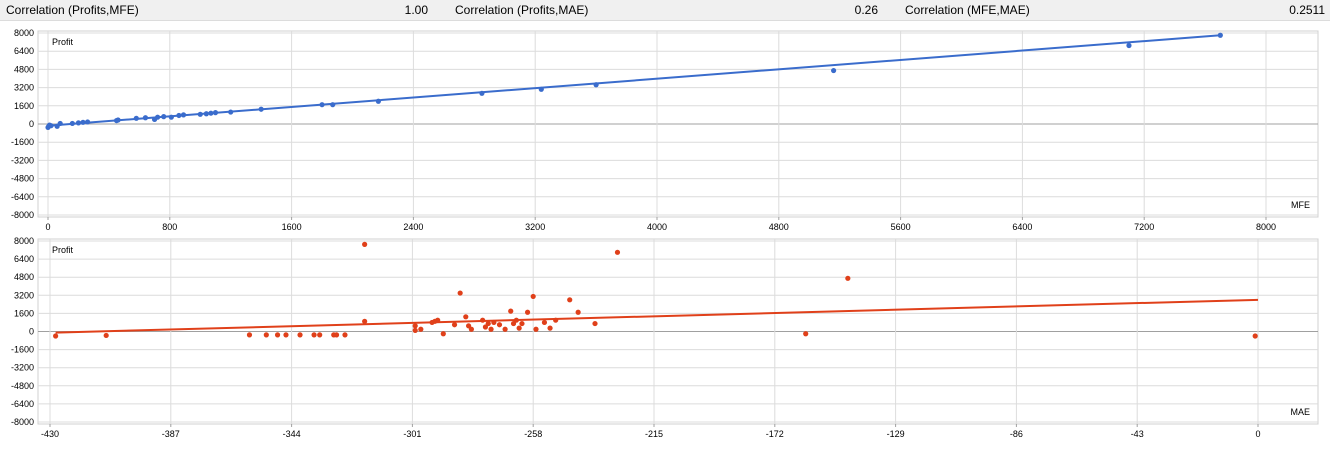 This screenshot has width=1330, height=456. Describe the element at coordinates (775, 434) in the screenshot. I see `x-tick-label: -172` at that location.